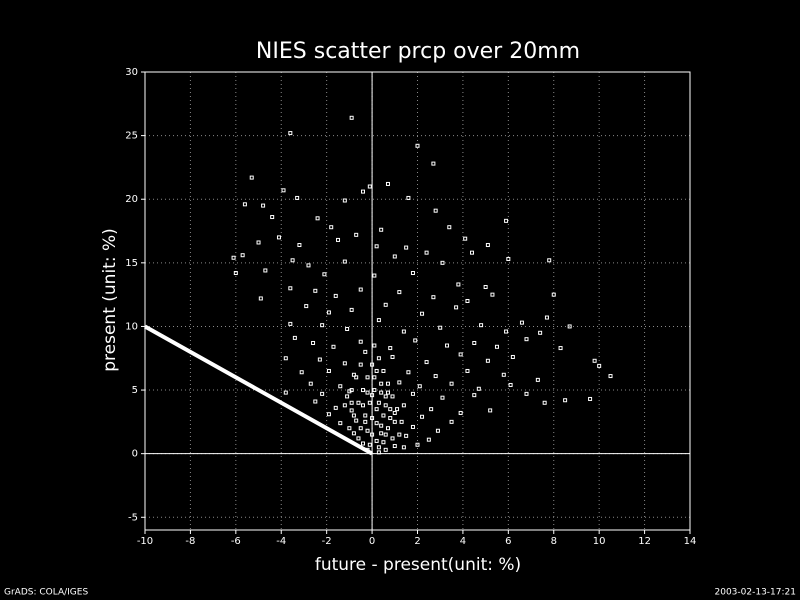 Image resolution: width=800 pixels, height=600 pixels. I want to click on y-tick-label: 5, so click(135, 390).